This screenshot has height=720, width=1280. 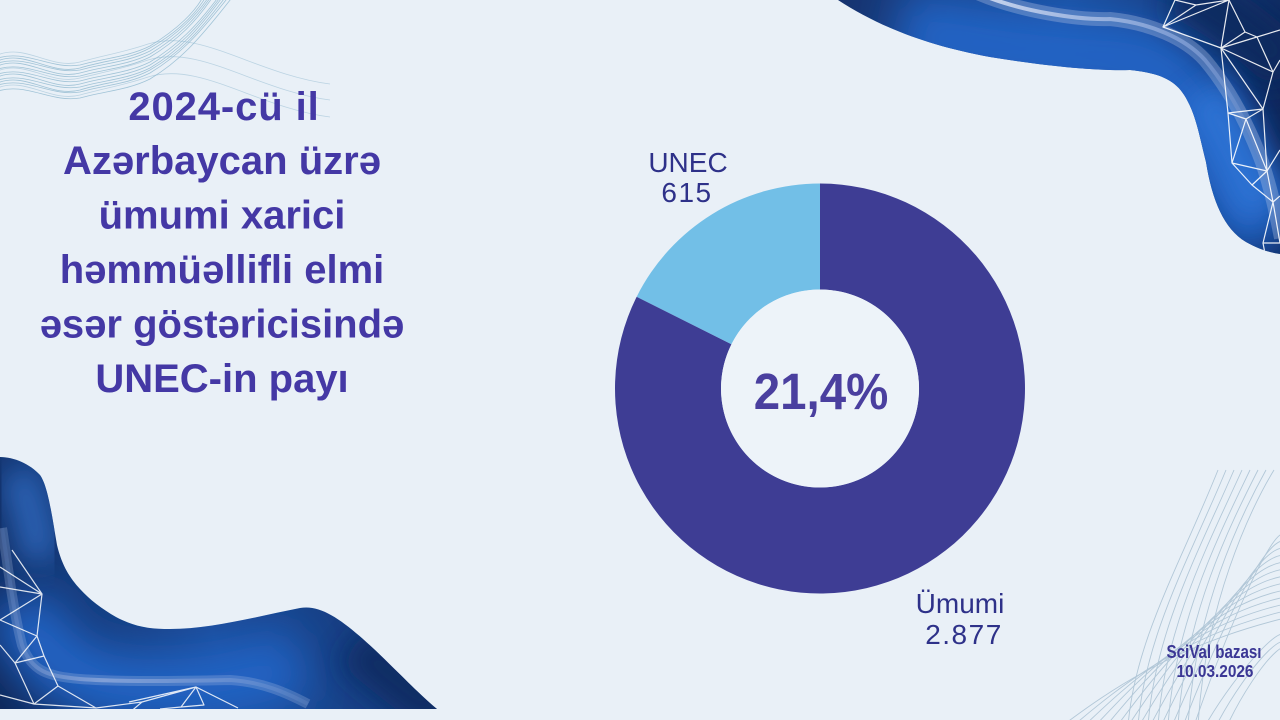 What do you see at coordinates (821, 391) in the screenshot?
I see `svg-text: 21,4%` at bounding box center [821, 391].